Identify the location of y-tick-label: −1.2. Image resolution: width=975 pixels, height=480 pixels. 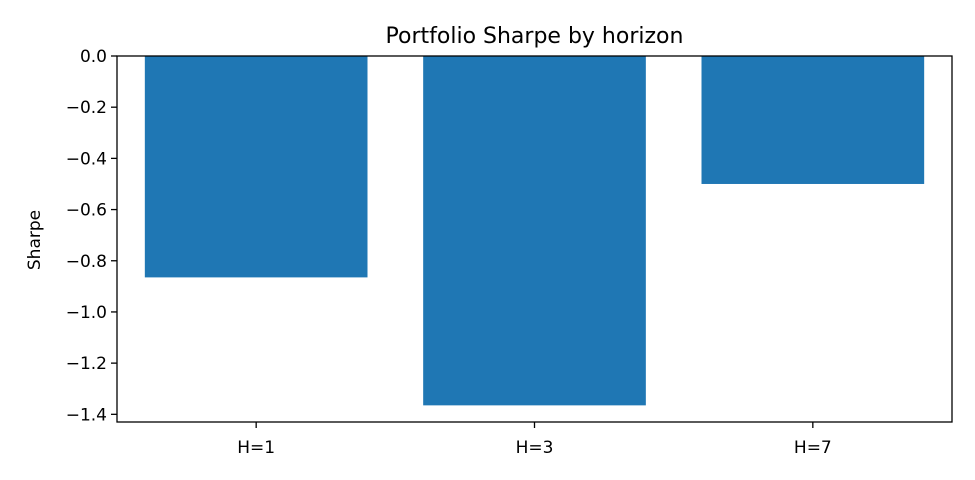
(86, 364).